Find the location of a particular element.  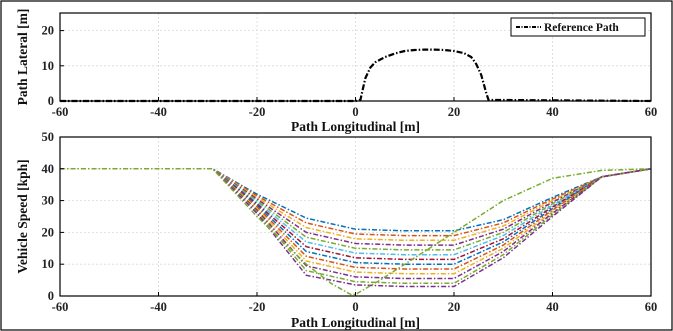

series-line is located at coordinates (356, 75).